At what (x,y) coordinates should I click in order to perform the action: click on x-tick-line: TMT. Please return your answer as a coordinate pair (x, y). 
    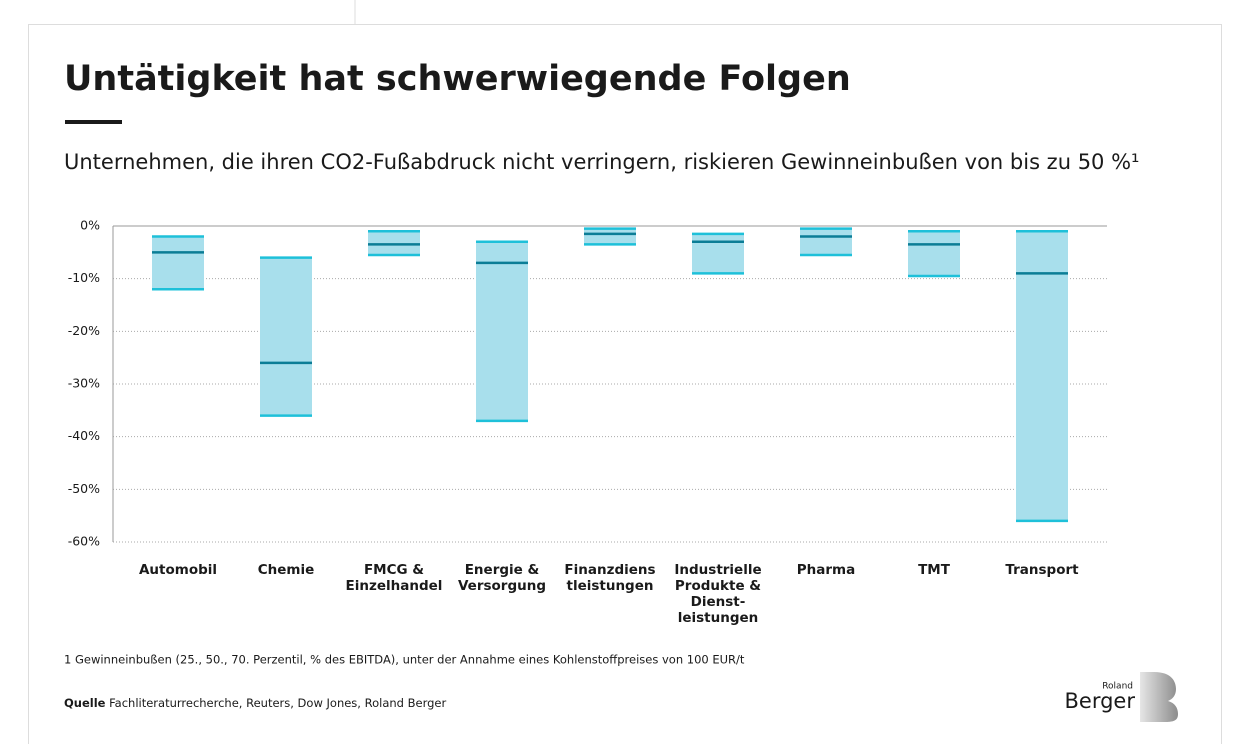
    Looking at the image, I should click on (934, 570).